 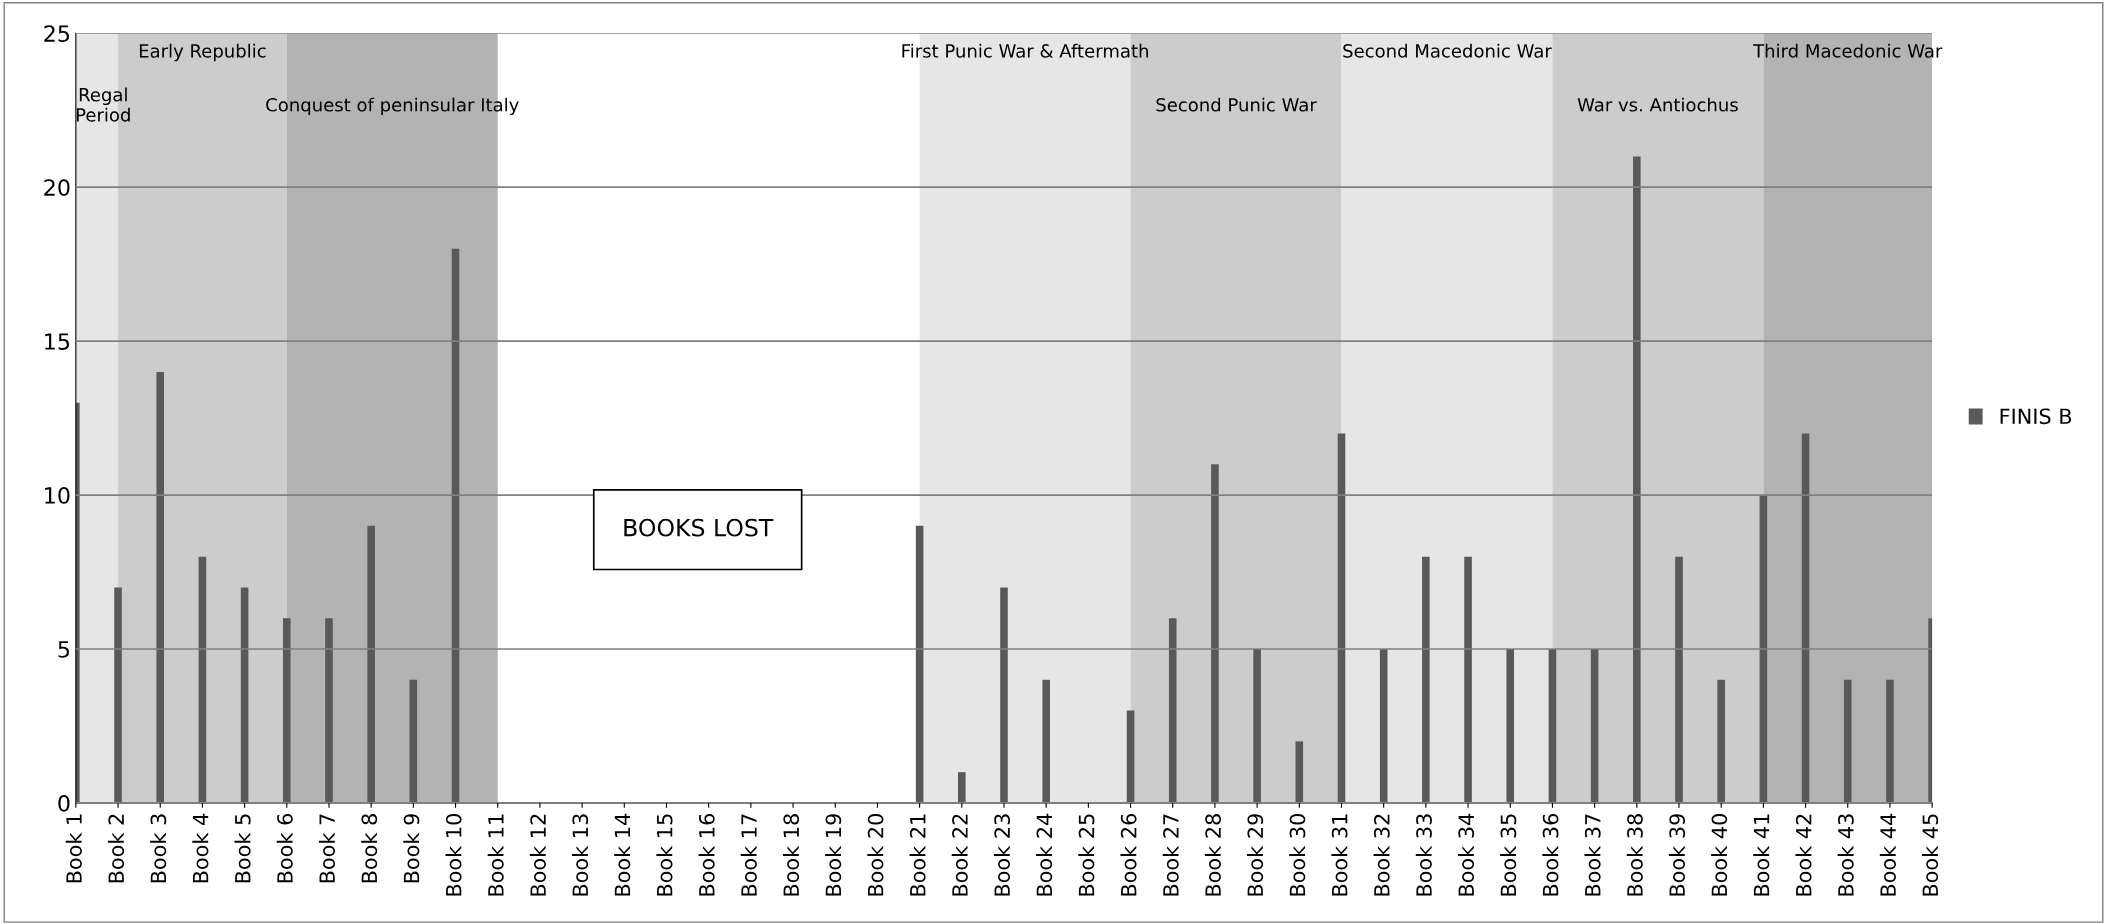 What do you see at coordinates (537, 855) in the screenshot?
I see `x-tick-label: Book 12` at bounding box center [537, 855].